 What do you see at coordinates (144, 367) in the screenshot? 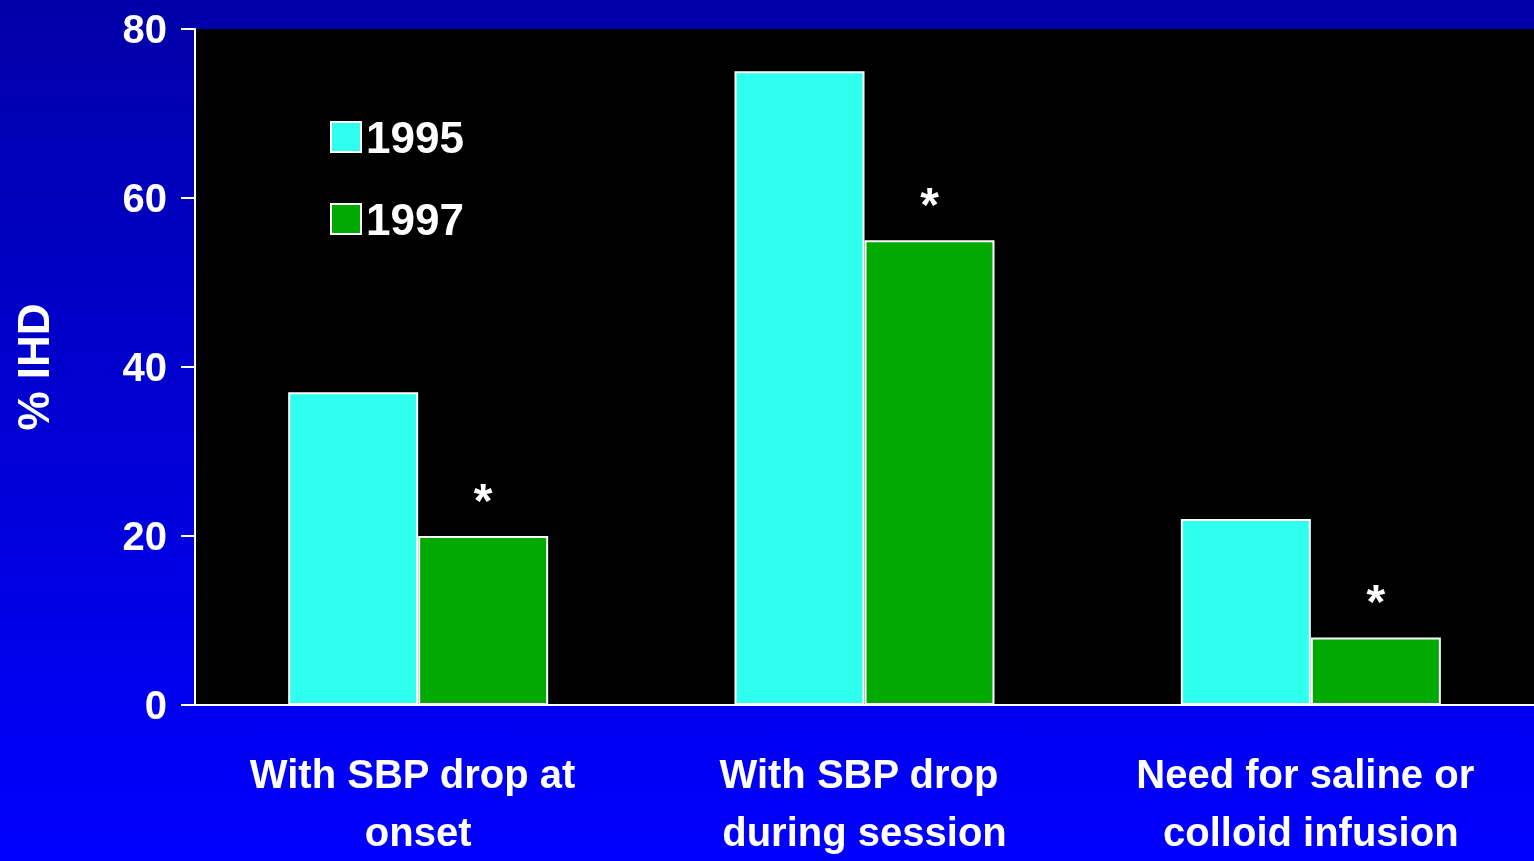
I see `y-tick-label: 40` at bounding box center [144, 367].